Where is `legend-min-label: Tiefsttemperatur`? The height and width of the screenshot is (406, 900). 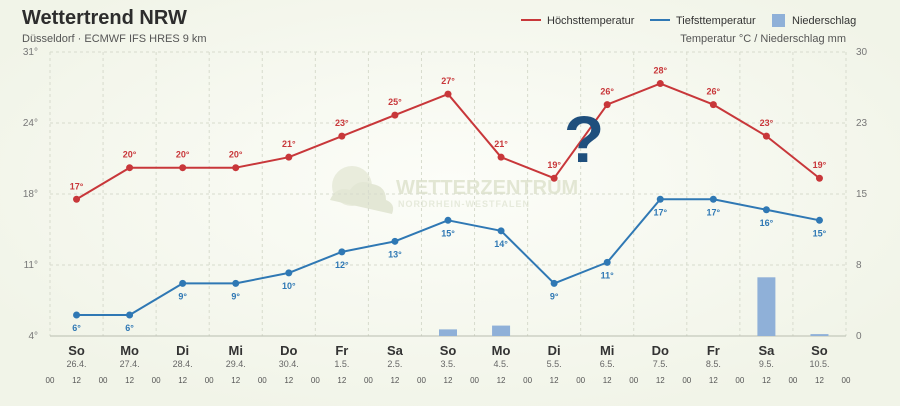
legend-min-label: Tiefsttemperatur is located at coordinates (716, 21).